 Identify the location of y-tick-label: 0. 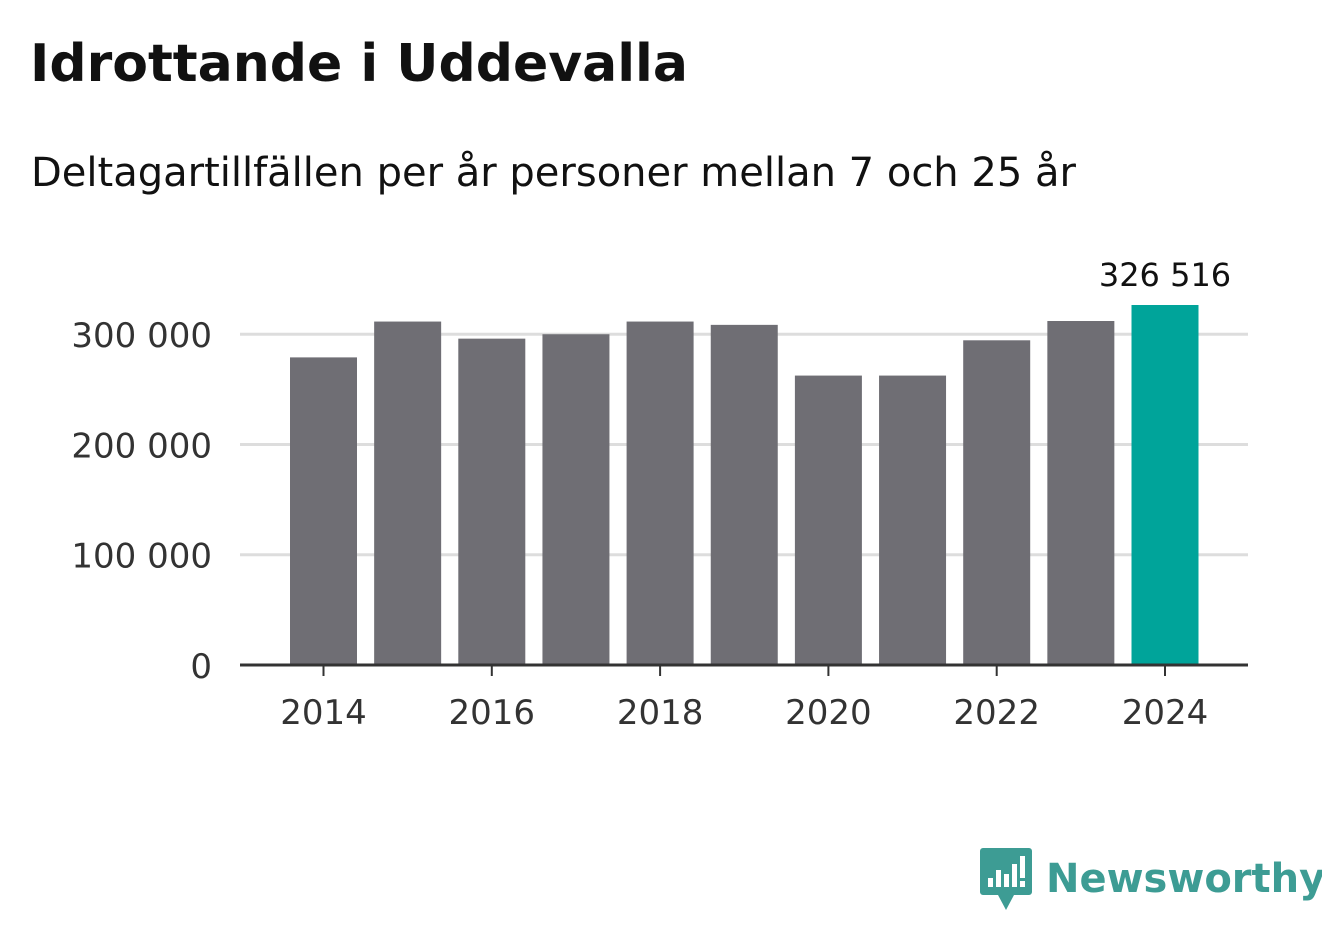
(201, 667).